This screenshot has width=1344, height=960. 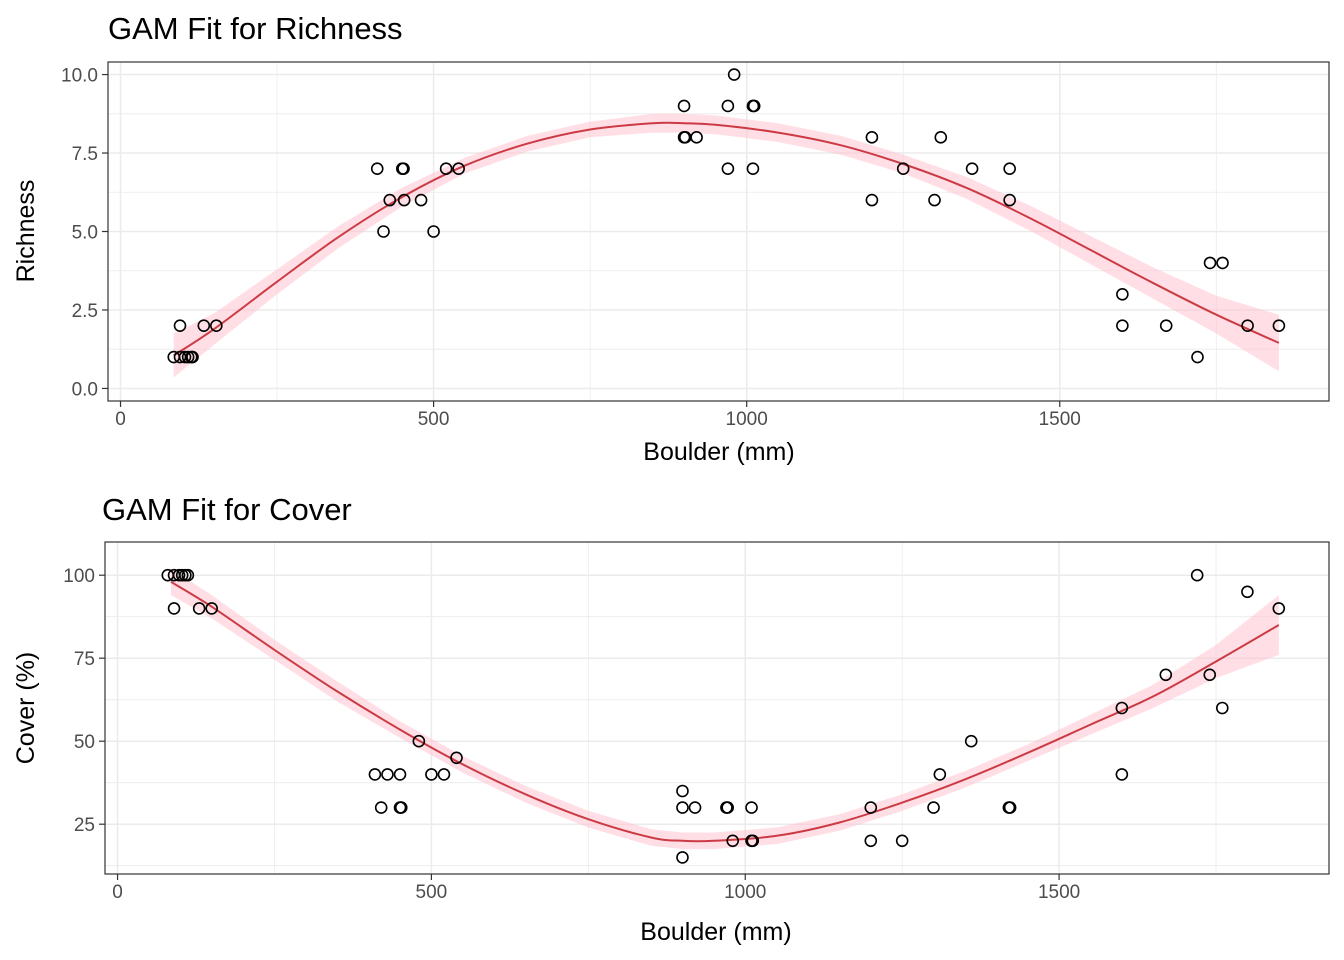 What do you see at coordinates (79, 576) in the screenshot?
I see `cover-y-tick-label: 100` at bounding box center [79, 576].